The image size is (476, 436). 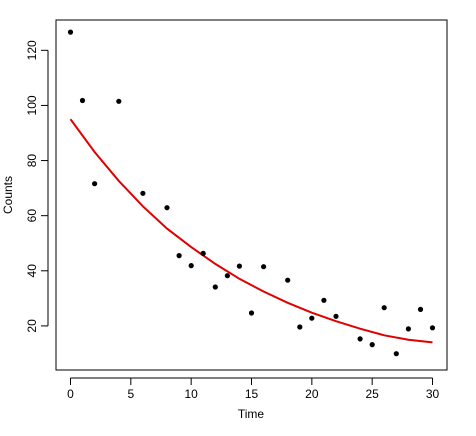 I want to click on y-tick-label: 120, so click(x=32, y=50).